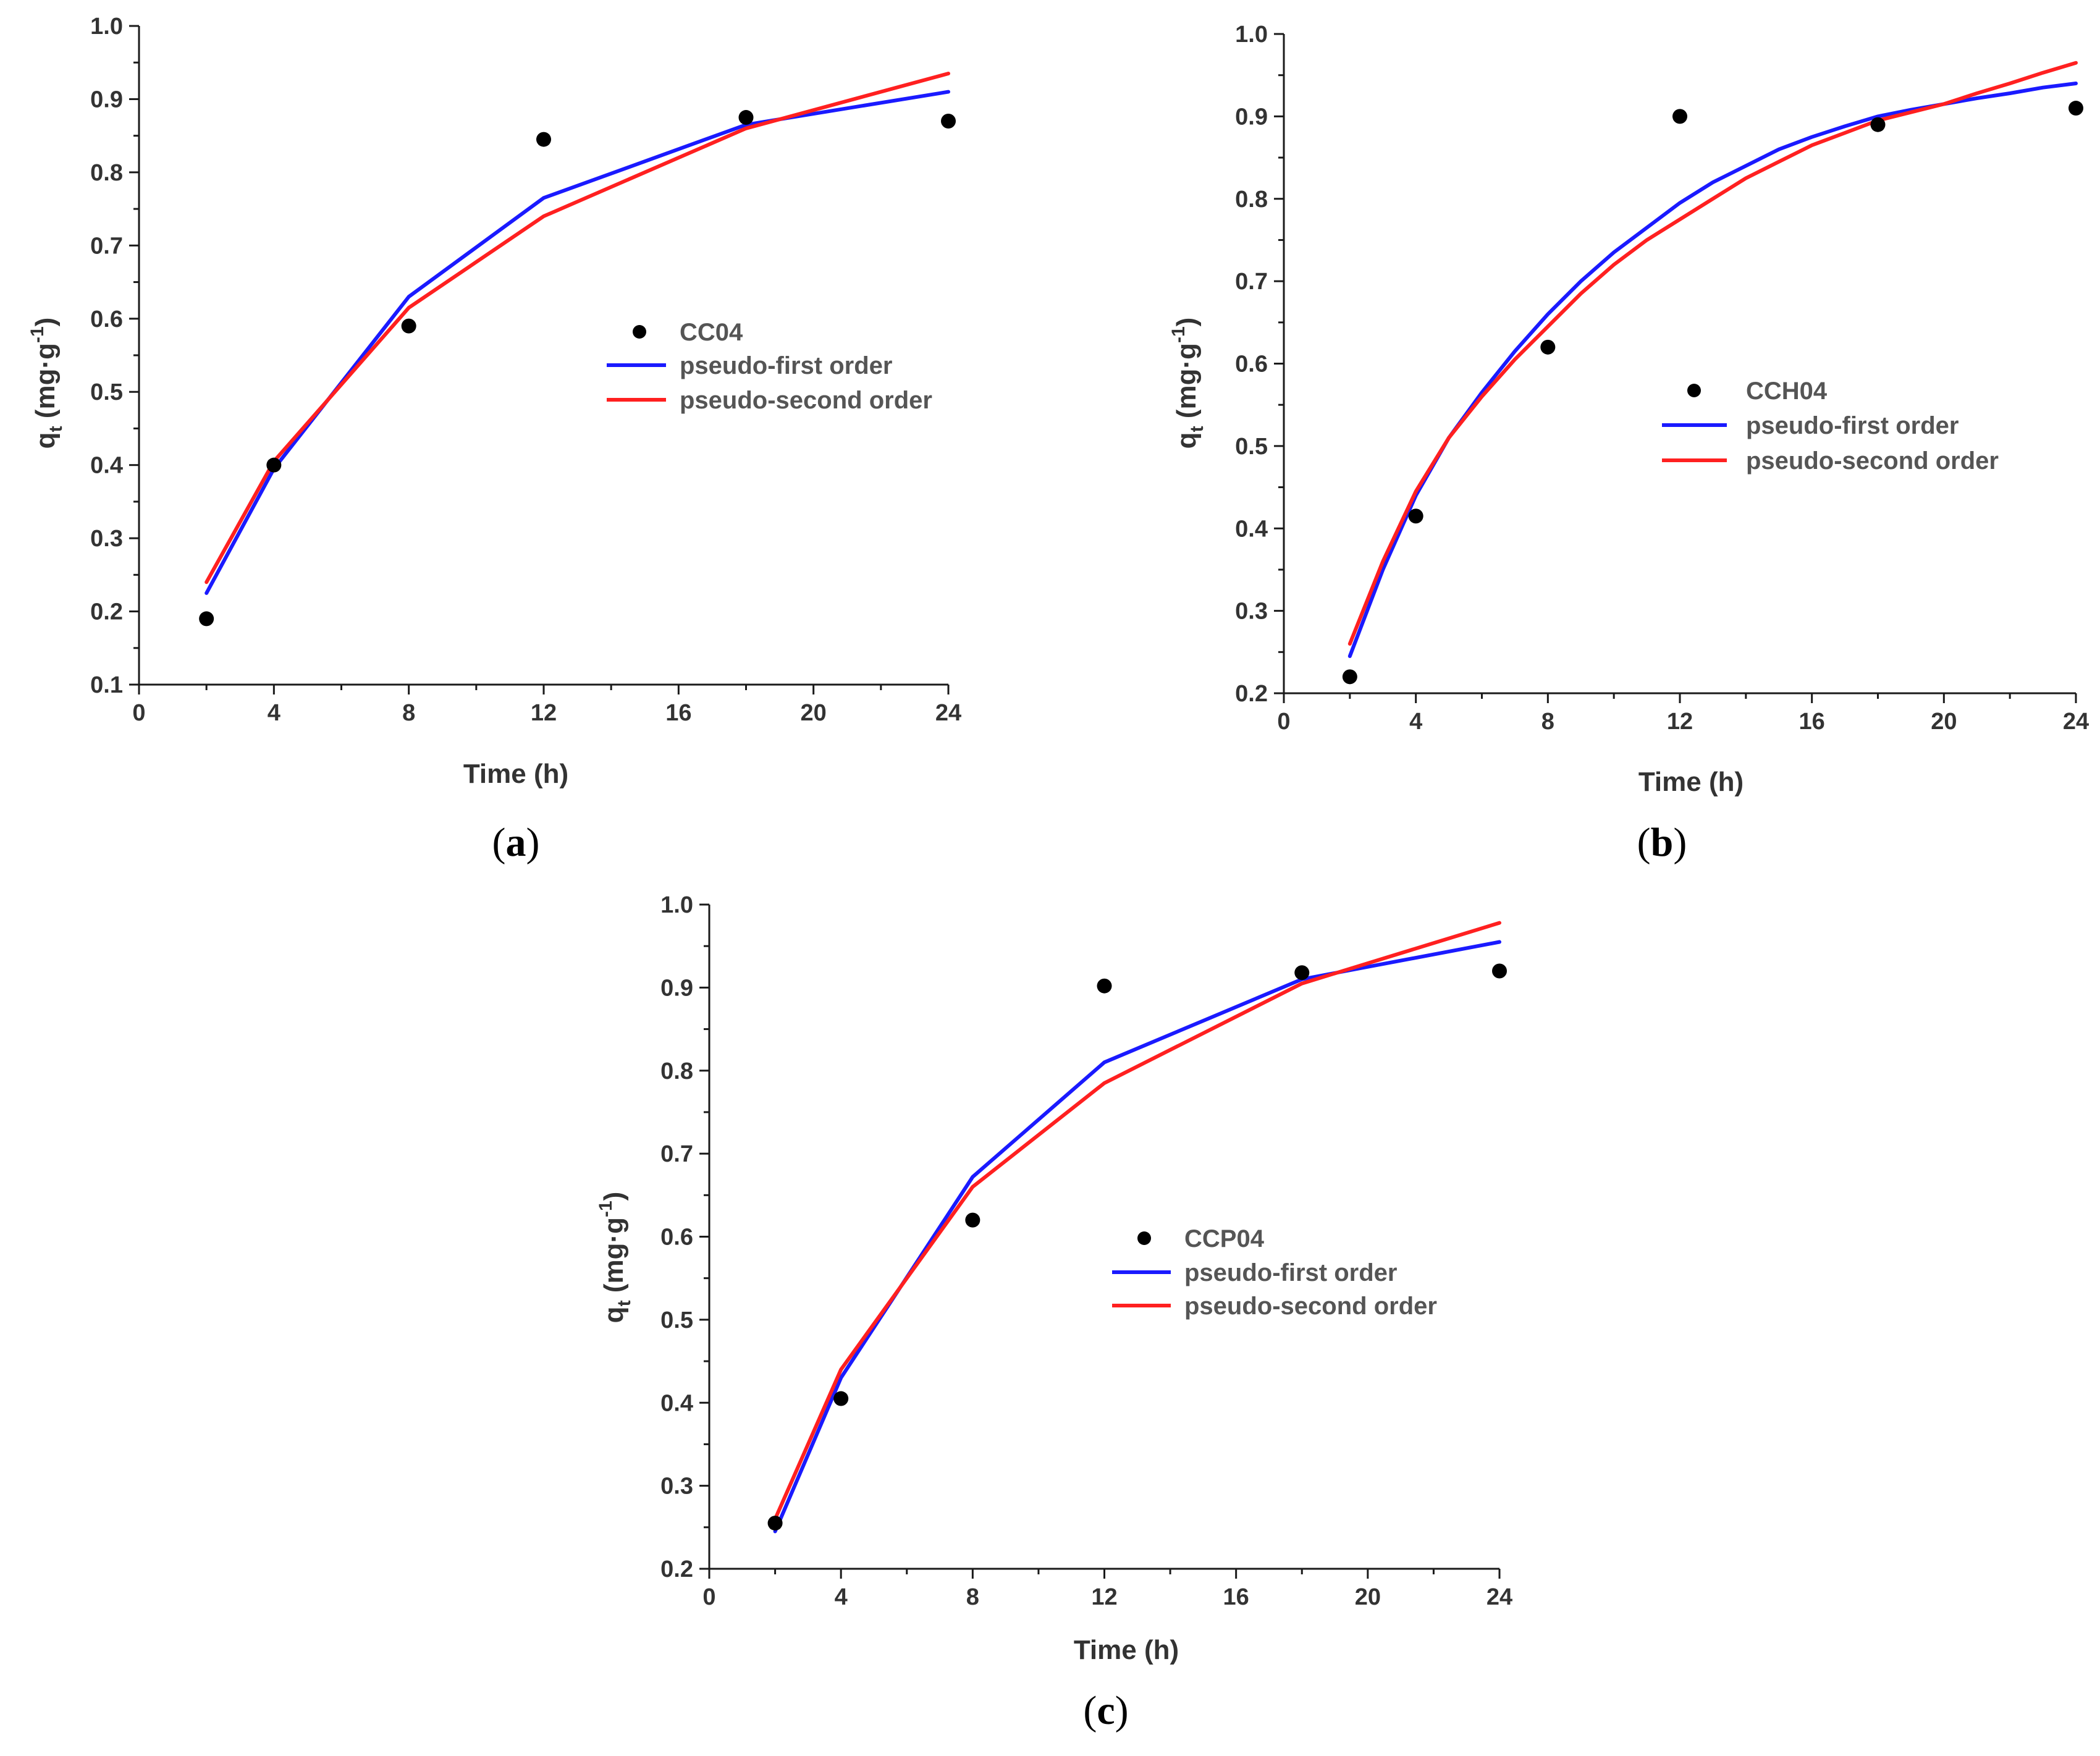  Describe the element at coordinates (1144, 1238) in the screenshot. I see `legend-marker-points-c` at that location.